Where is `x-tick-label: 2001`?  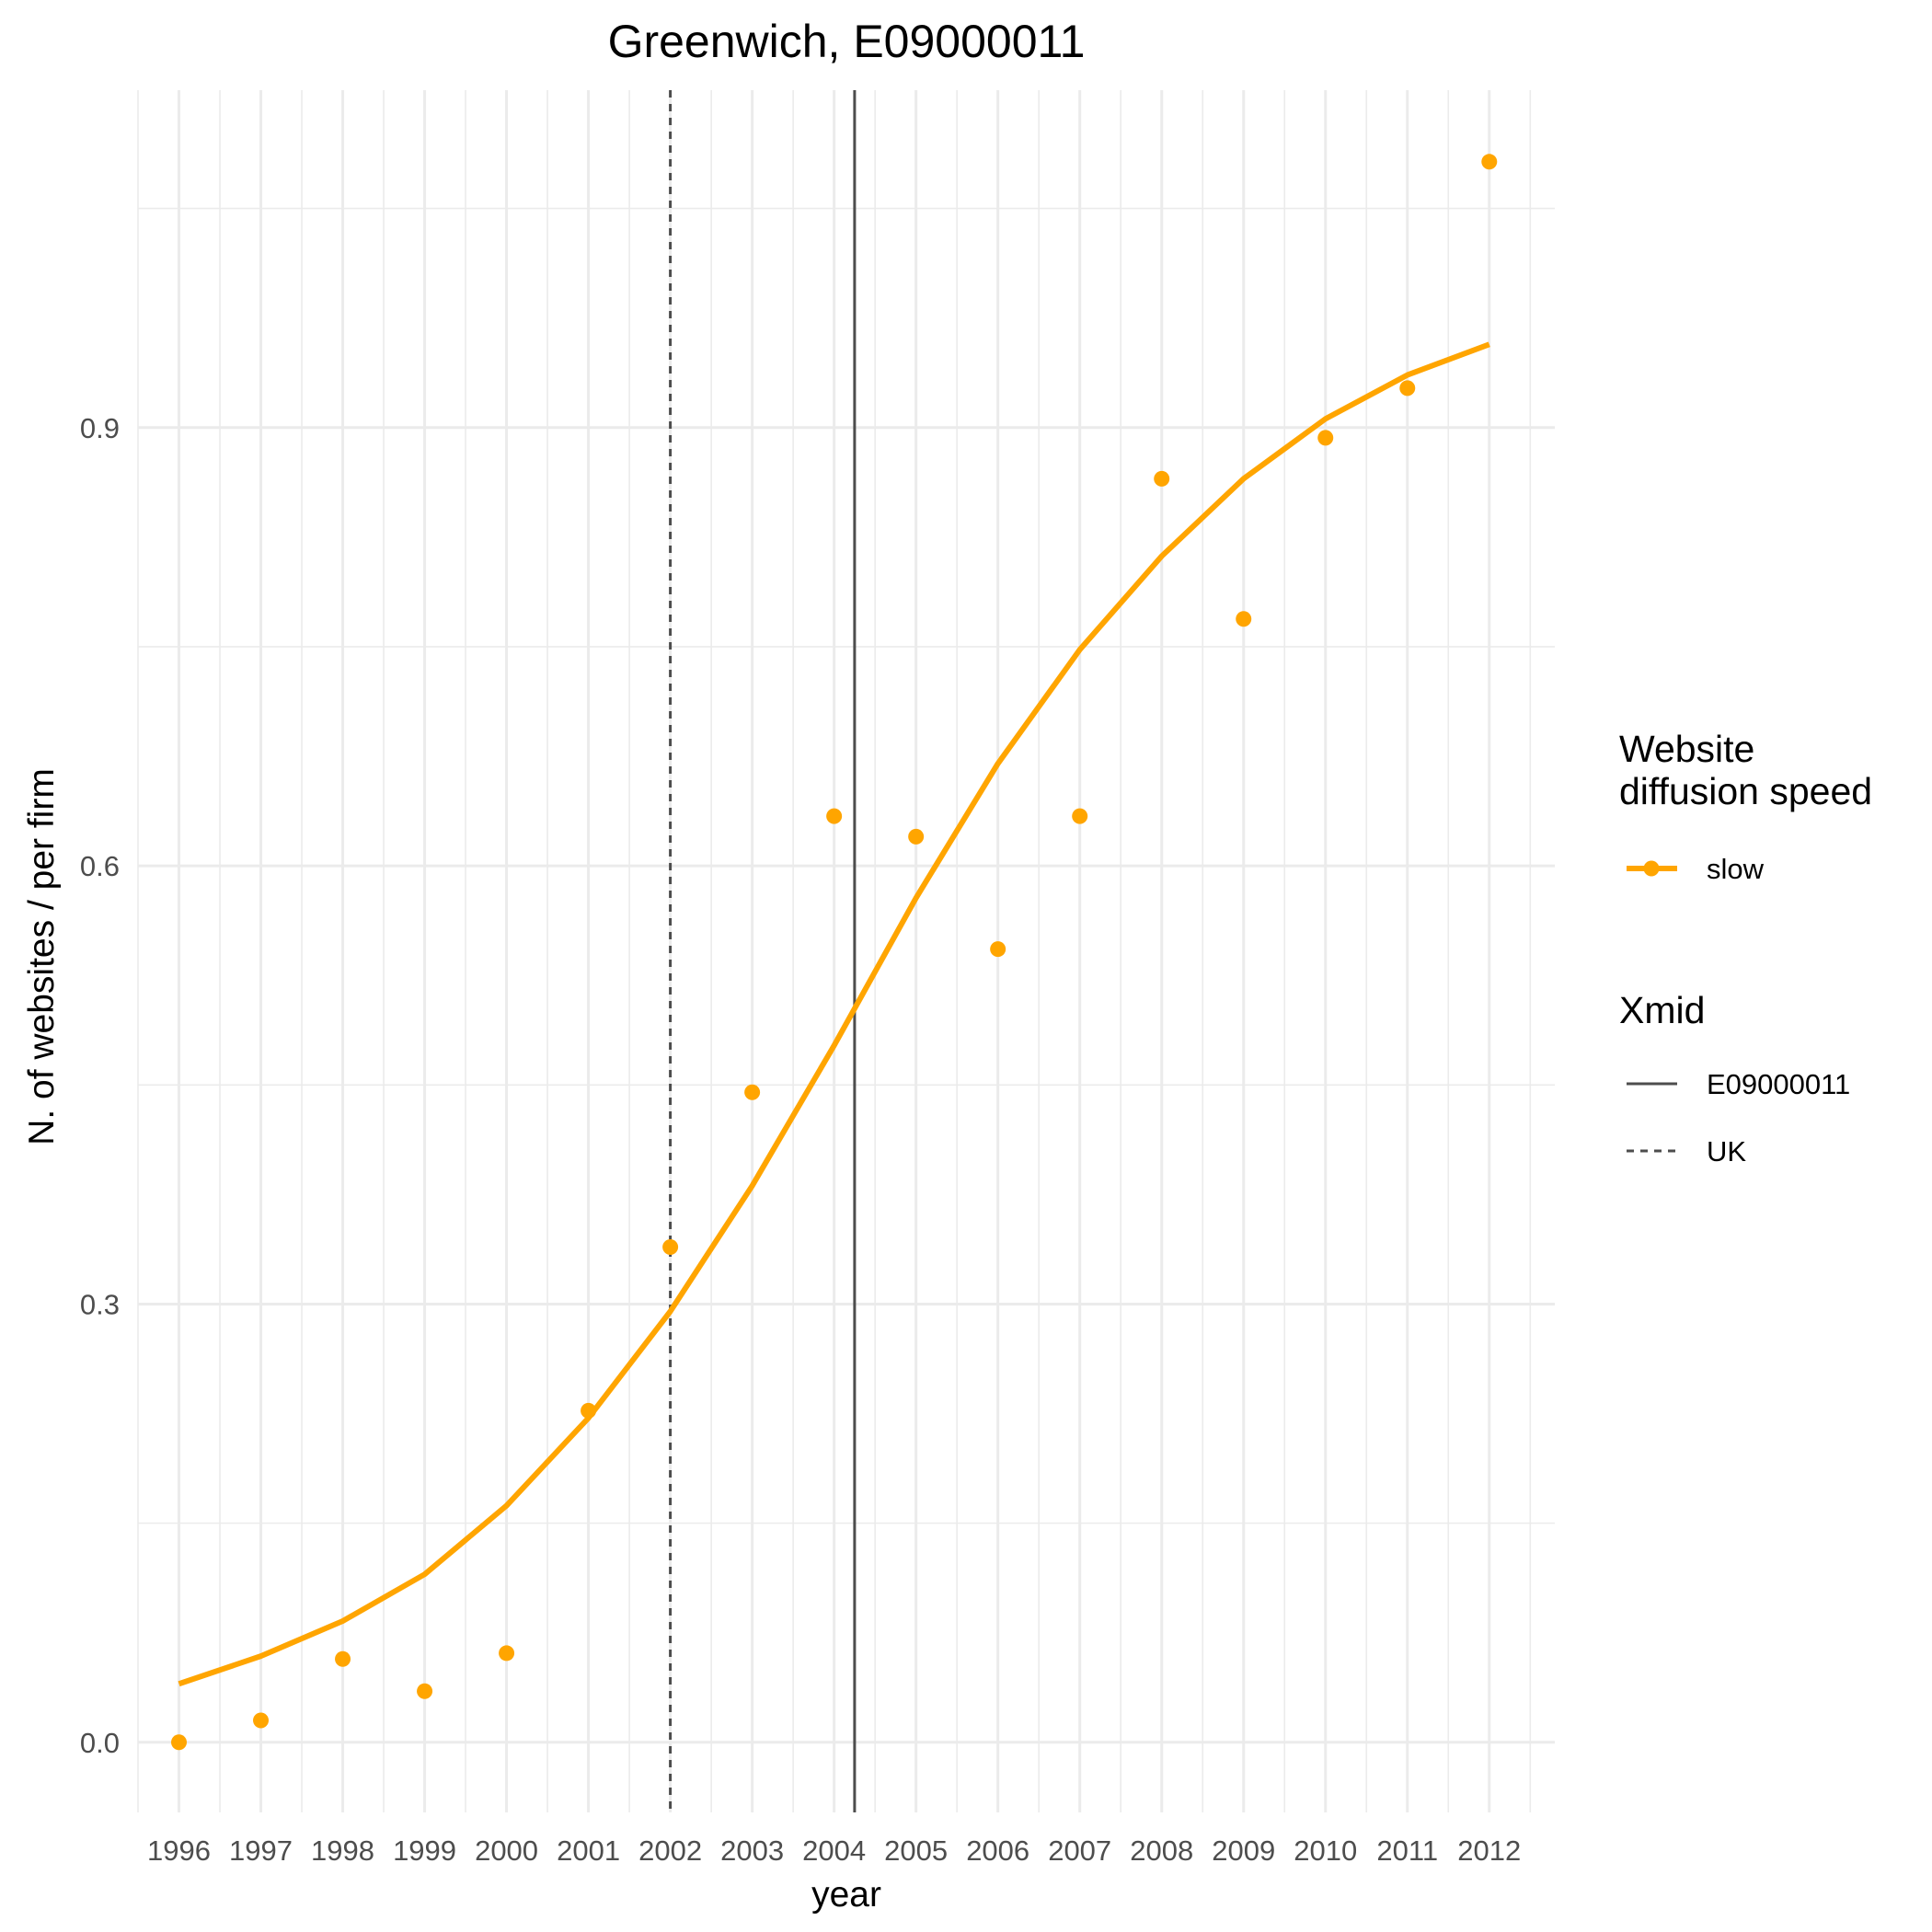 x-tick-label: 2001 is located at coordinates (588, 1850).